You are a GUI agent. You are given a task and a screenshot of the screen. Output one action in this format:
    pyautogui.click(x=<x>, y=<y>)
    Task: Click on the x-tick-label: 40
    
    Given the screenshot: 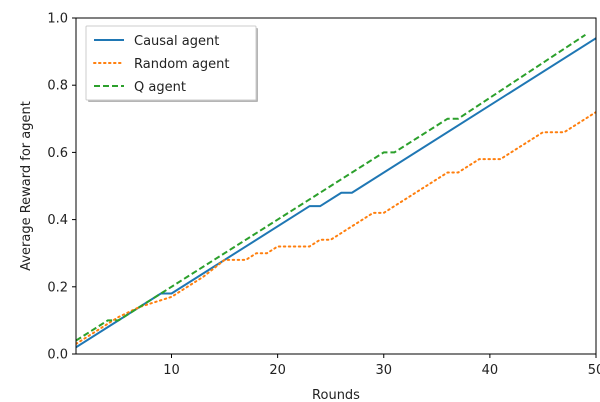 What is the action you would take?
    pyautogui.click(x=490, y=370)
    